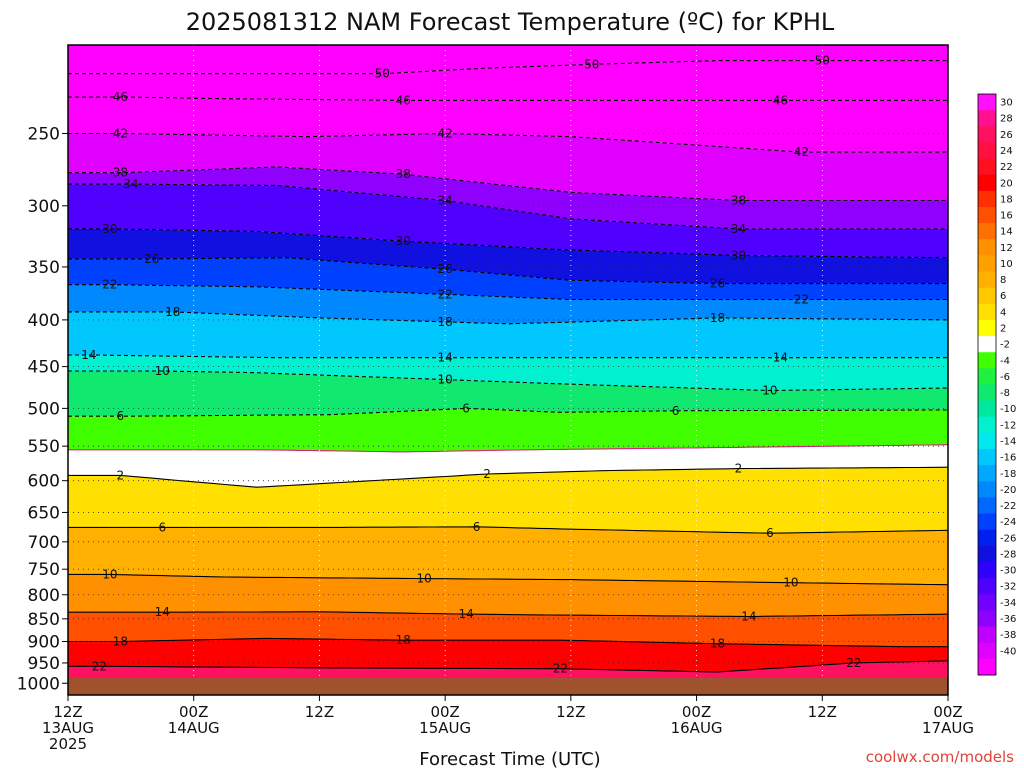 The height and width of the screenshot is (768, 1024). What do you see at coordinates (44, 482) in the screenshot?
I see `y-tick-label: 600` at bounding box center [44, 482].